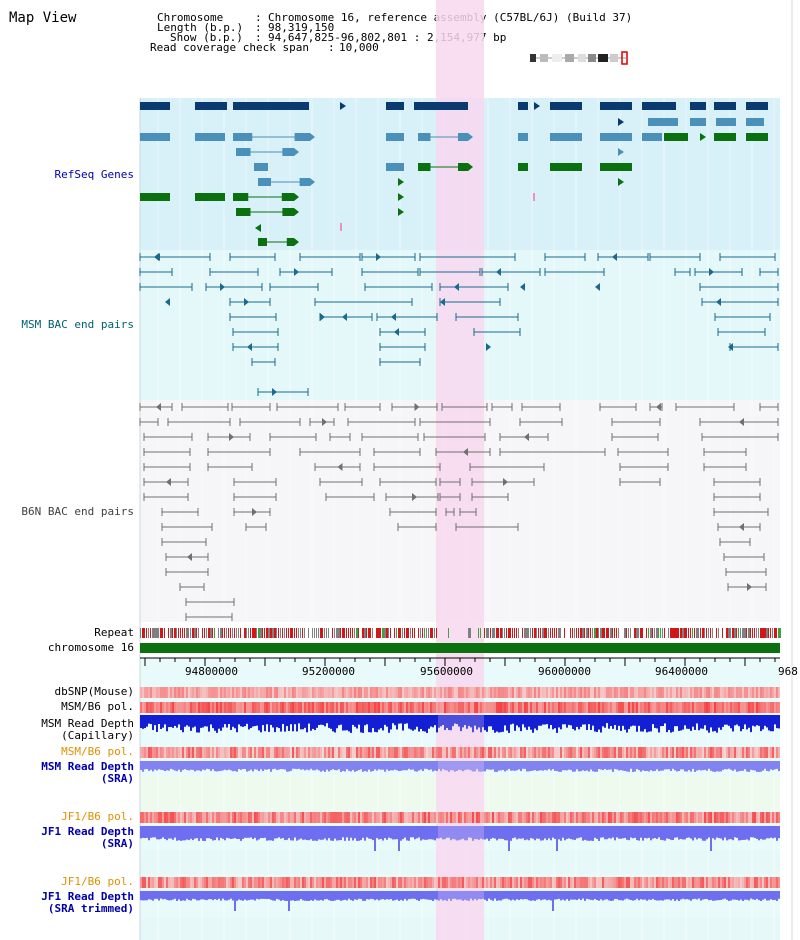 Image resolution: width=800 pixels, height=940 pixels. What do you see at coordinates (97, 706) in the screenshot?
I see `track-label-msm-b6-pol-1: MSM/B6 pol.` at bounding box center [97, 706].